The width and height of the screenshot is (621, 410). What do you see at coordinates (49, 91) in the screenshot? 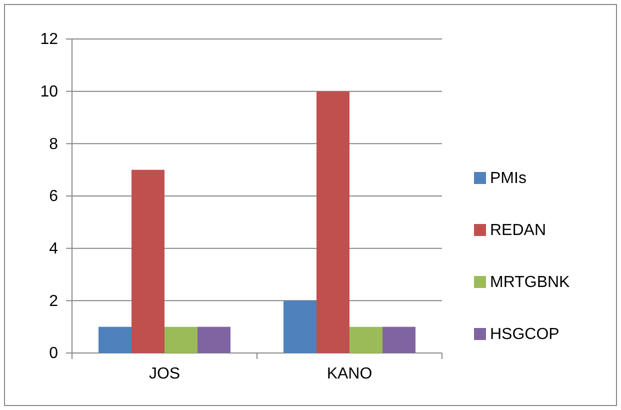
I see `y-tick-label: 10` at bounding box center [49, 91].